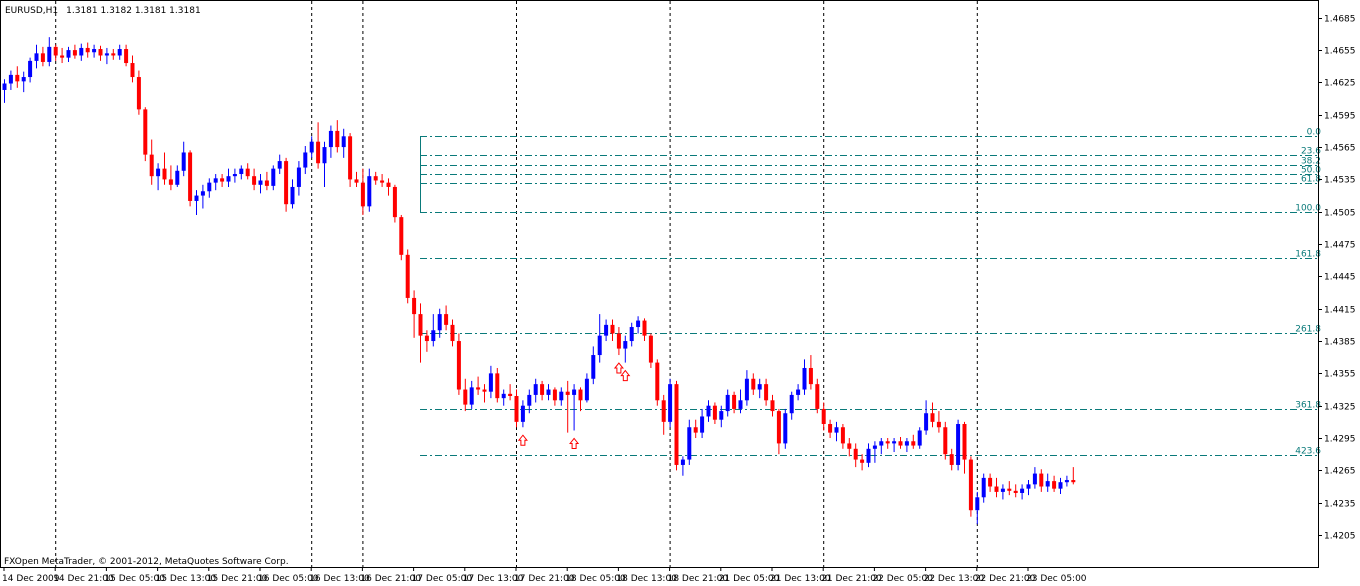  What do you see at coordinates (1340, 278) in the screenshot?
I see `price-tick-label: 1.4445` at bounding box center [1340, 278].